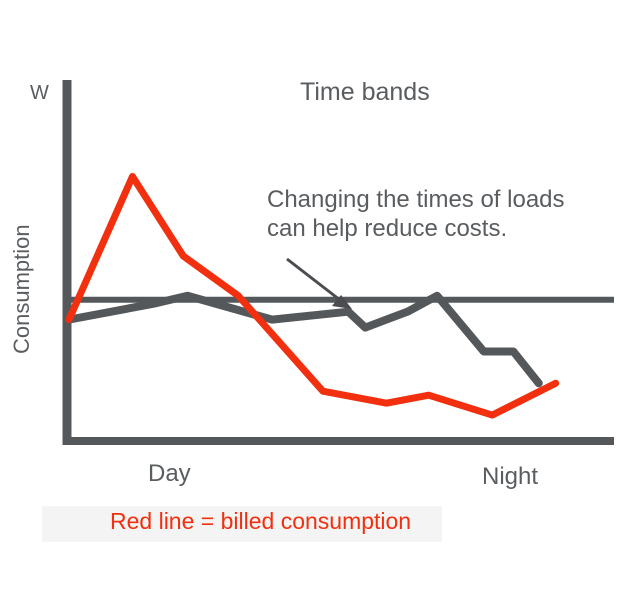 The height and width of the screenshot is (597, 640). What do you see at coordinates (39, 93) in the screenshot?
I see `y-unit-label: W` at bounding box center [39, 93].